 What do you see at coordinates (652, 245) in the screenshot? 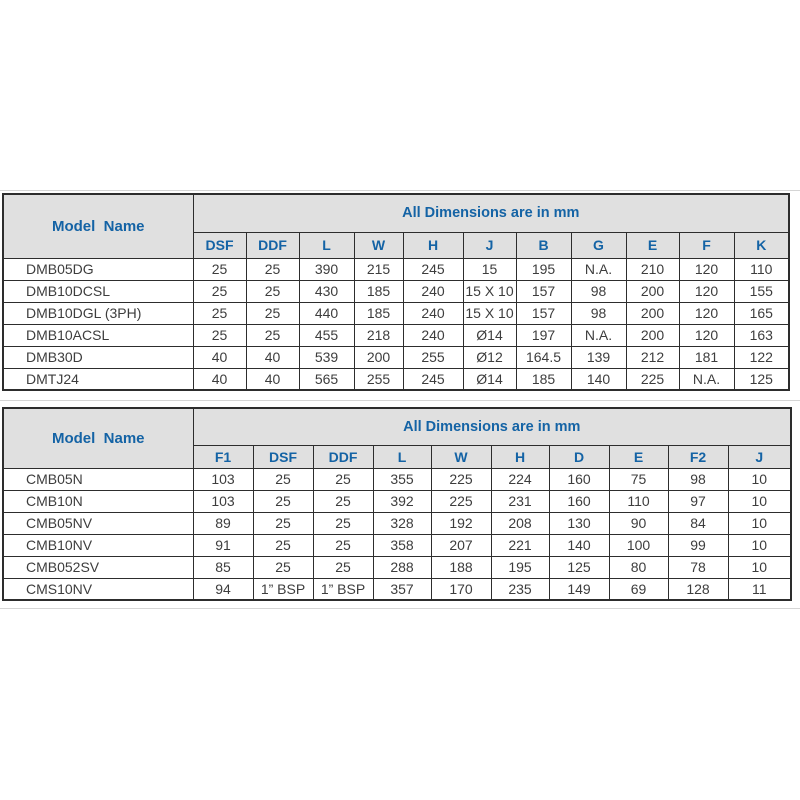
I see `column-header-e: E` at bounding box center [652, 245].